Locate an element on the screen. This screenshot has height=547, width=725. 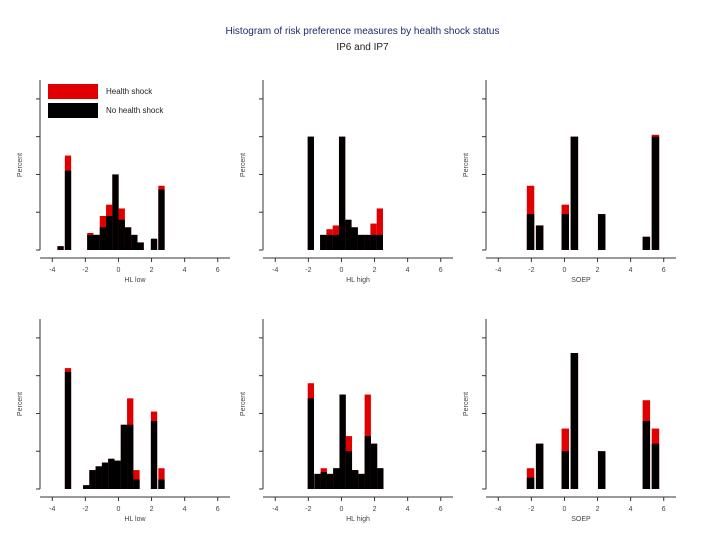
legend-swatch-black is located at coordinates (73, 110).